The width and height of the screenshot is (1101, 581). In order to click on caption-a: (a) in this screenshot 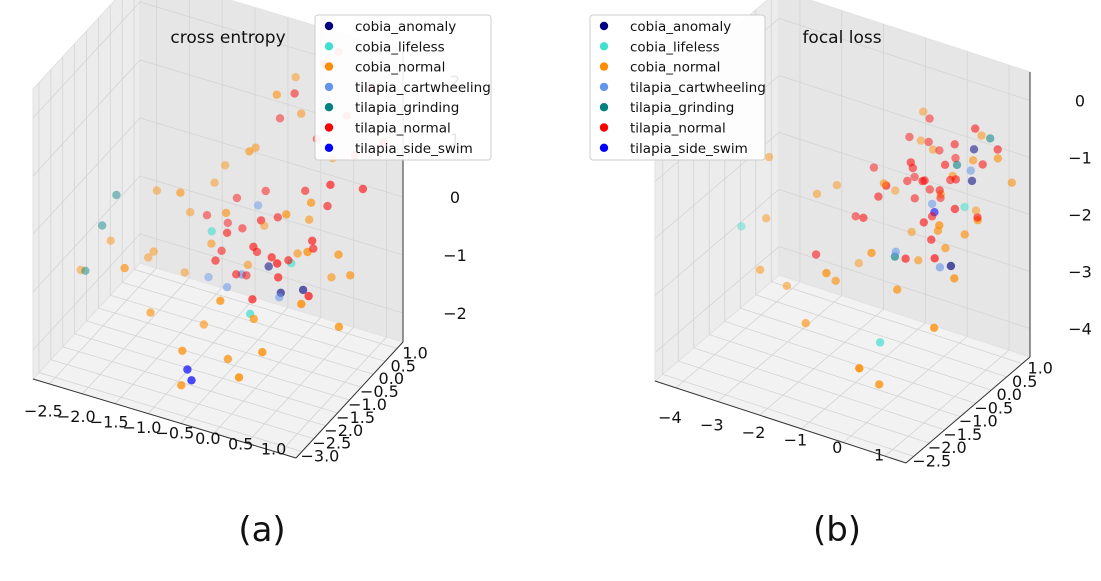, I will do `click(262, 530)`.